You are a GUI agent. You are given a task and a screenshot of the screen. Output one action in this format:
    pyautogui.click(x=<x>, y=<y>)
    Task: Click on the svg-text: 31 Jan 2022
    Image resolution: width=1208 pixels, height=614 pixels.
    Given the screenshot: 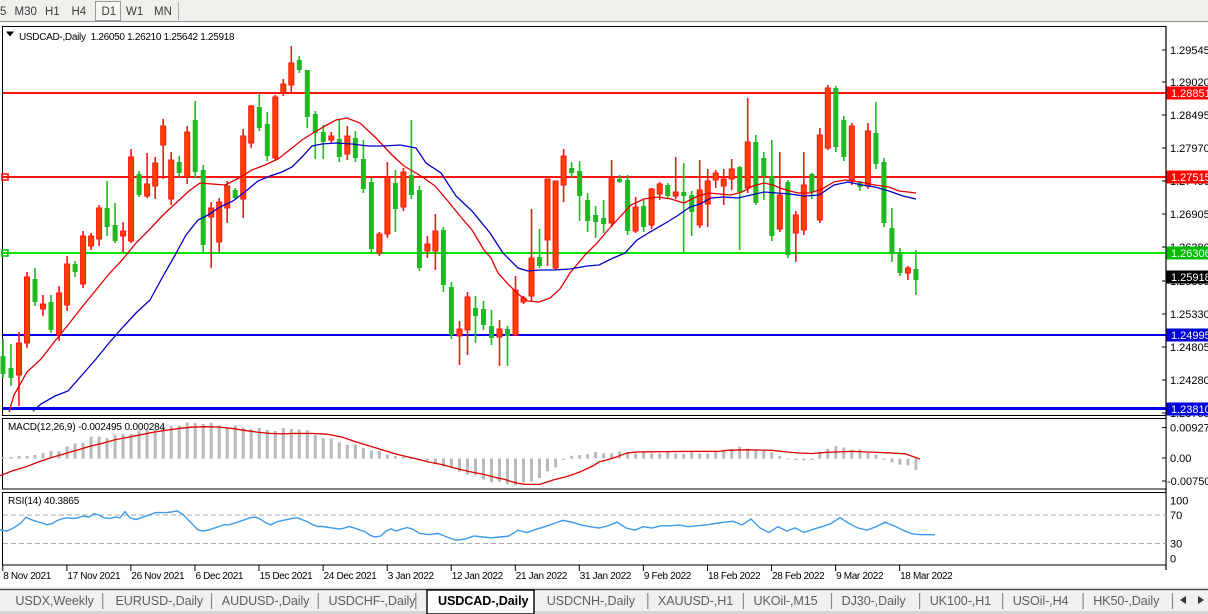 What is the action you would take?
    pyautogui.click(x=606, y=576)
    